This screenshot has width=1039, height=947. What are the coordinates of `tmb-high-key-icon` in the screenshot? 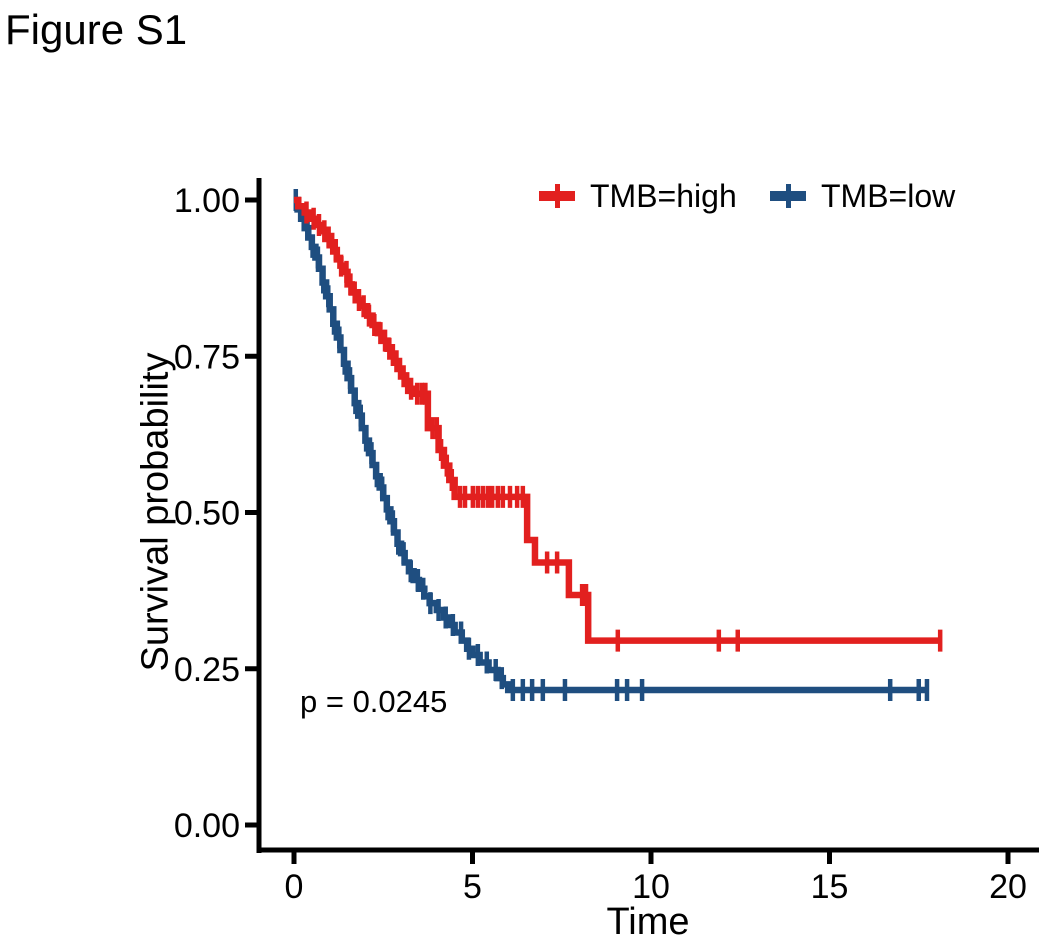 It's located at (557, 196).